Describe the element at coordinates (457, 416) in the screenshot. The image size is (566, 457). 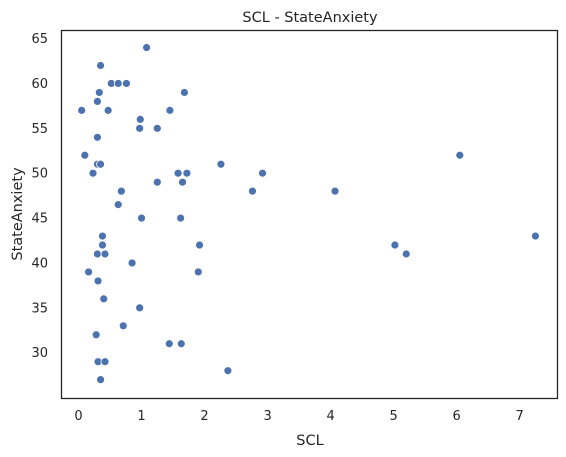
I see `x-tick-label: 6` at that location.